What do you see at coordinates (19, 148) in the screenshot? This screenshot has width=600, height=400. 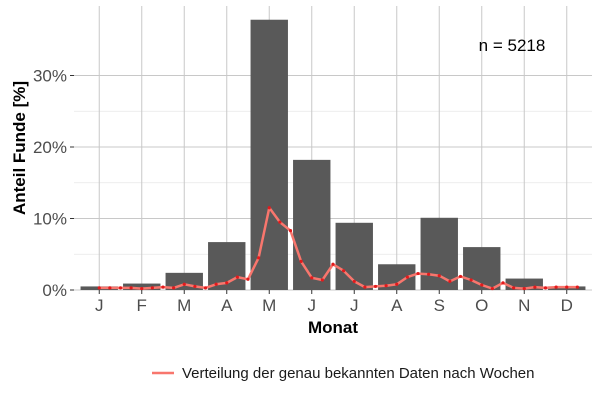 I see `y-axis-title: Anteil Funde [%]` at bounding box center [19, 148].